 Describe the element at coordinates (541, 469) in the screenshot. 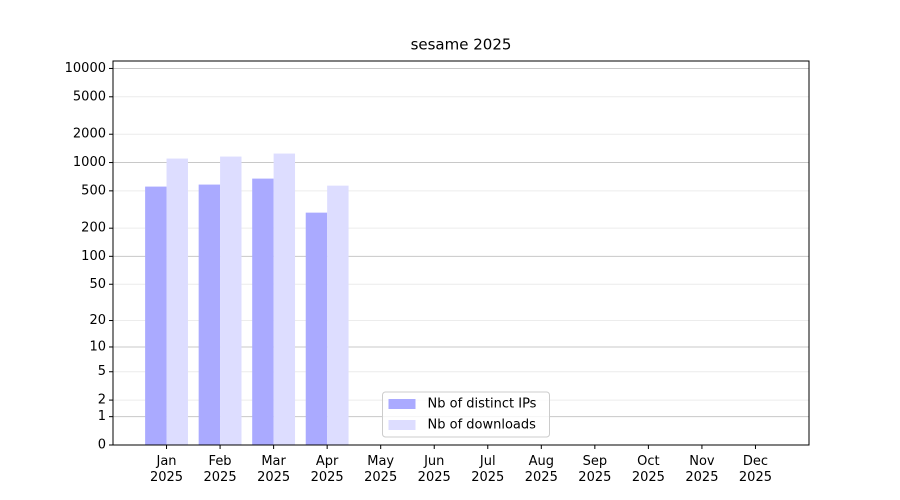

I see `x-tick-label: Aug 2025` at that location.